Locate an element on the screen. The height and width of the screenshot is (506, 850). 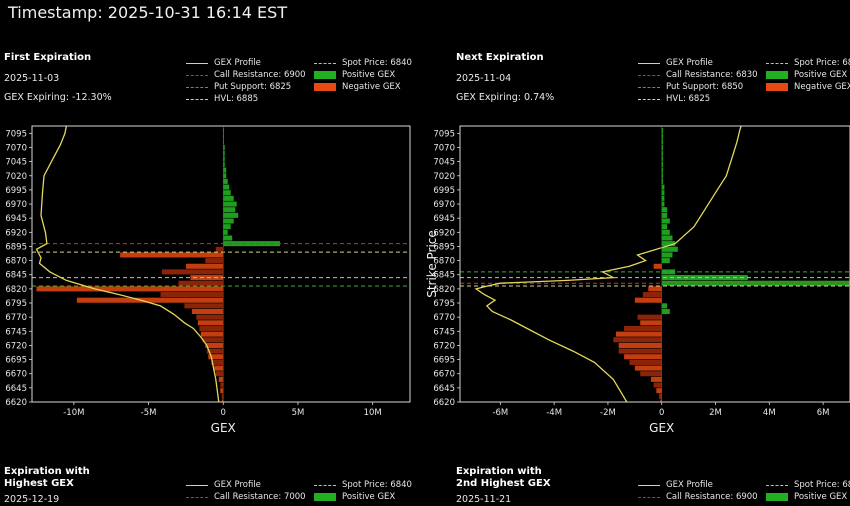
x-tick-label: -10M is located at coordinates (73, 413).